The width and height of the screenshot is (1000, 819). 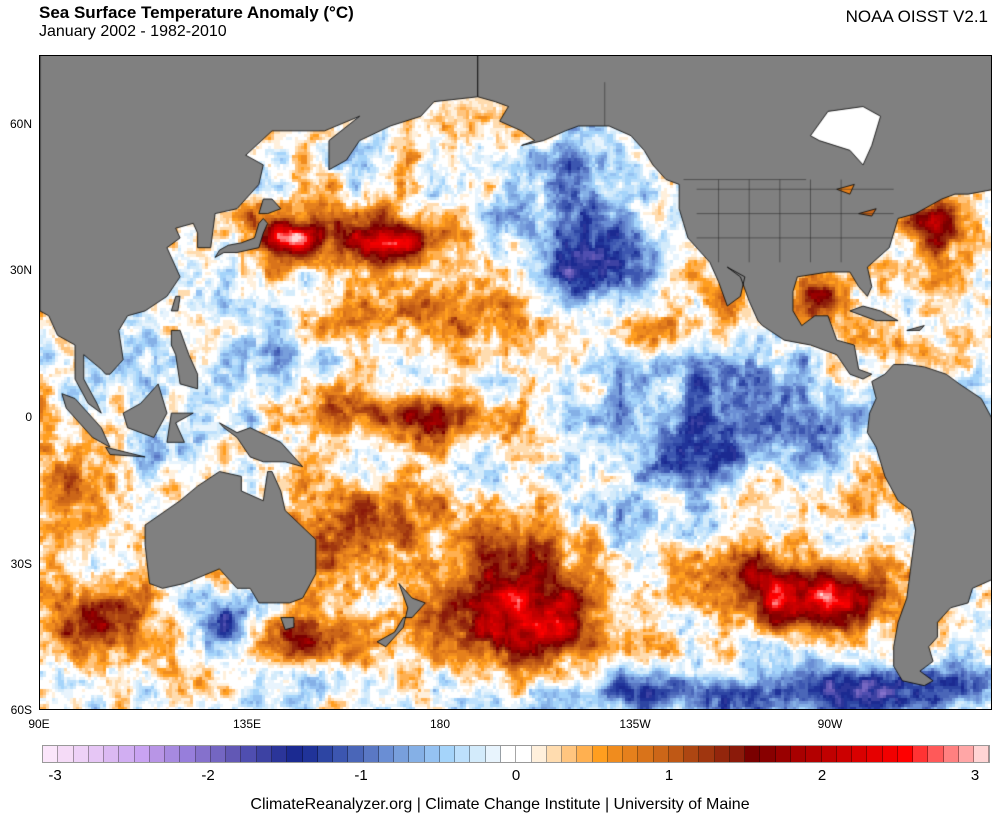 What do you see at coordinates (822, 775) in the screenshot?
I see `colorbar-tick: 2` at bounding box center [822, 775].